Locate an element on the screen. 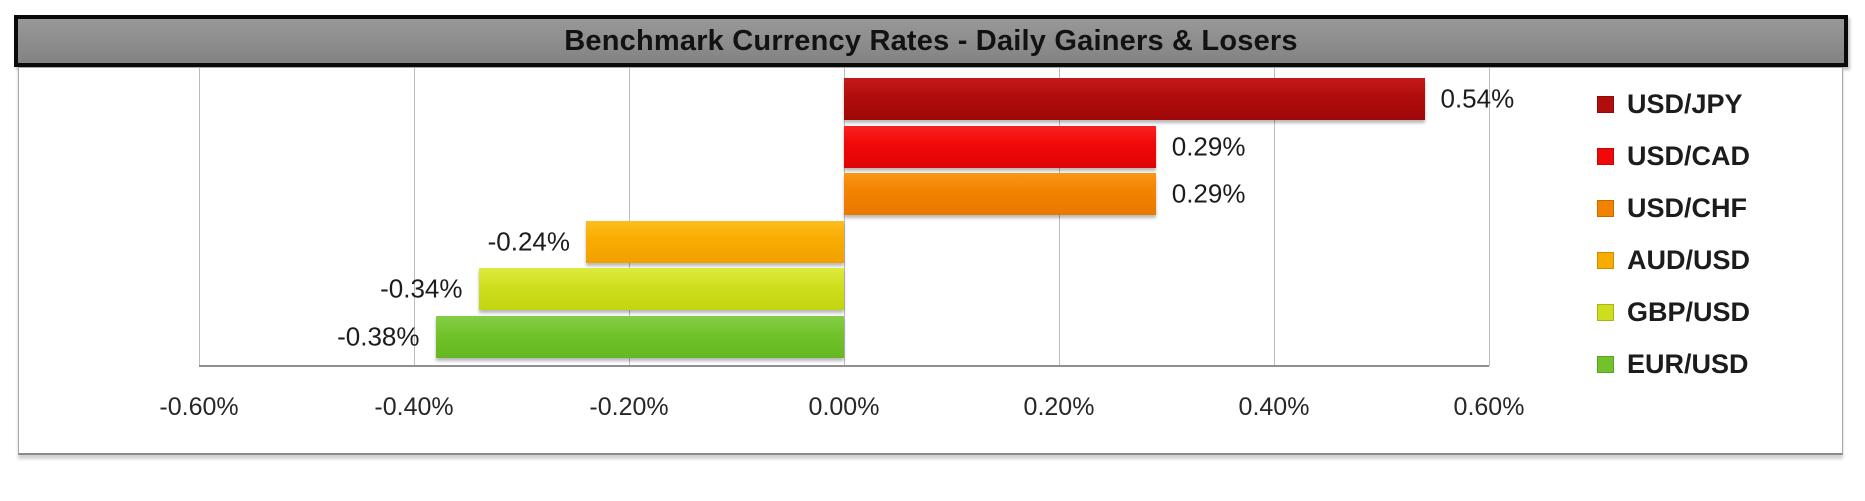  x-tick-label--0.40%: -0.40% is located at coordinates (414, 407).